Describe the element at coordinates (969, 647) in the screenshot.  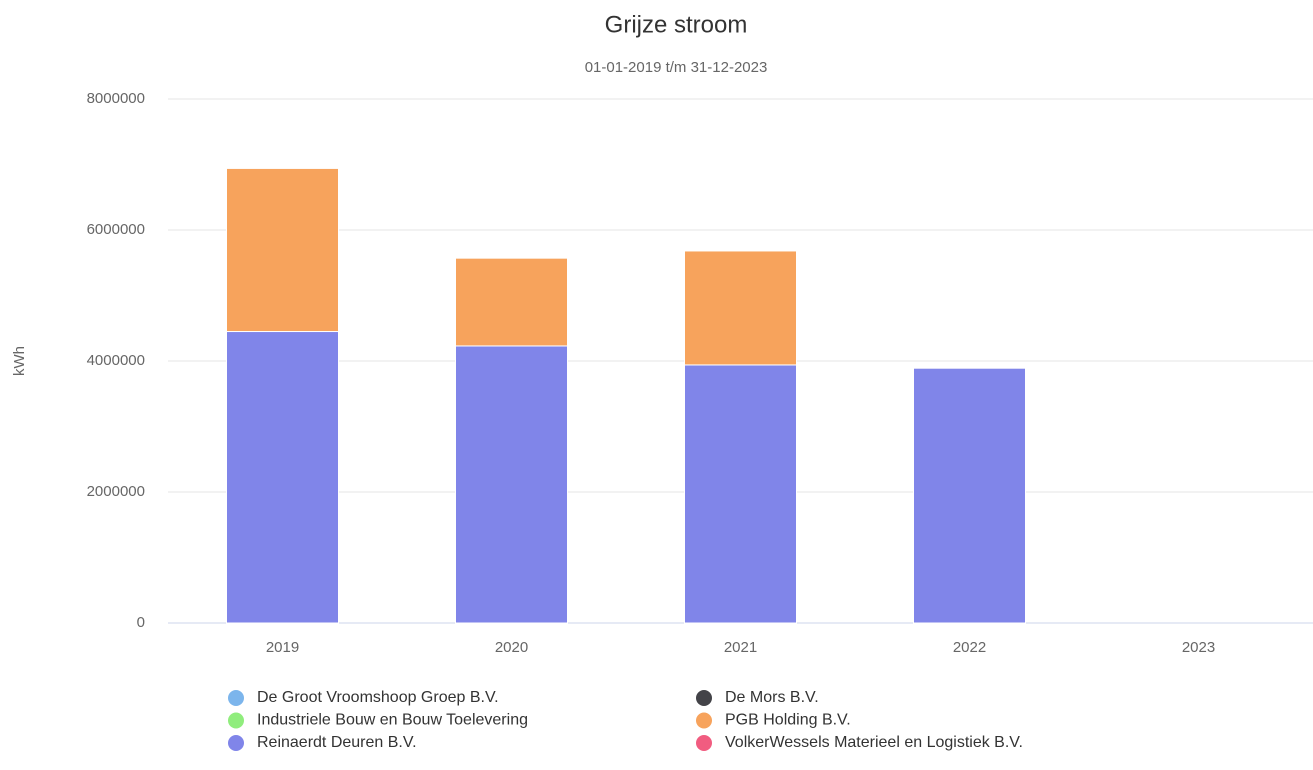
I see `x-tick-label: 2022` at that location.